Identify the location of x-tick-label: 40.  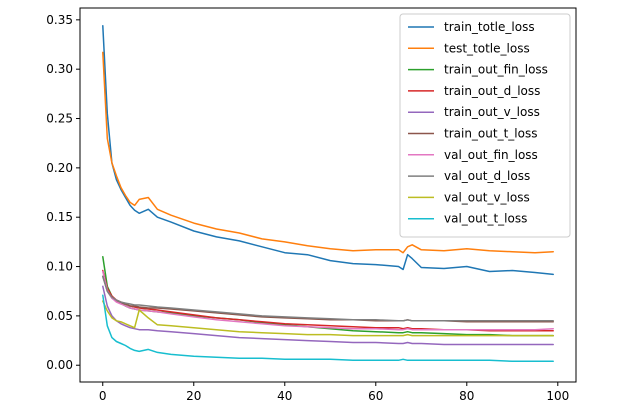
(284, 396).